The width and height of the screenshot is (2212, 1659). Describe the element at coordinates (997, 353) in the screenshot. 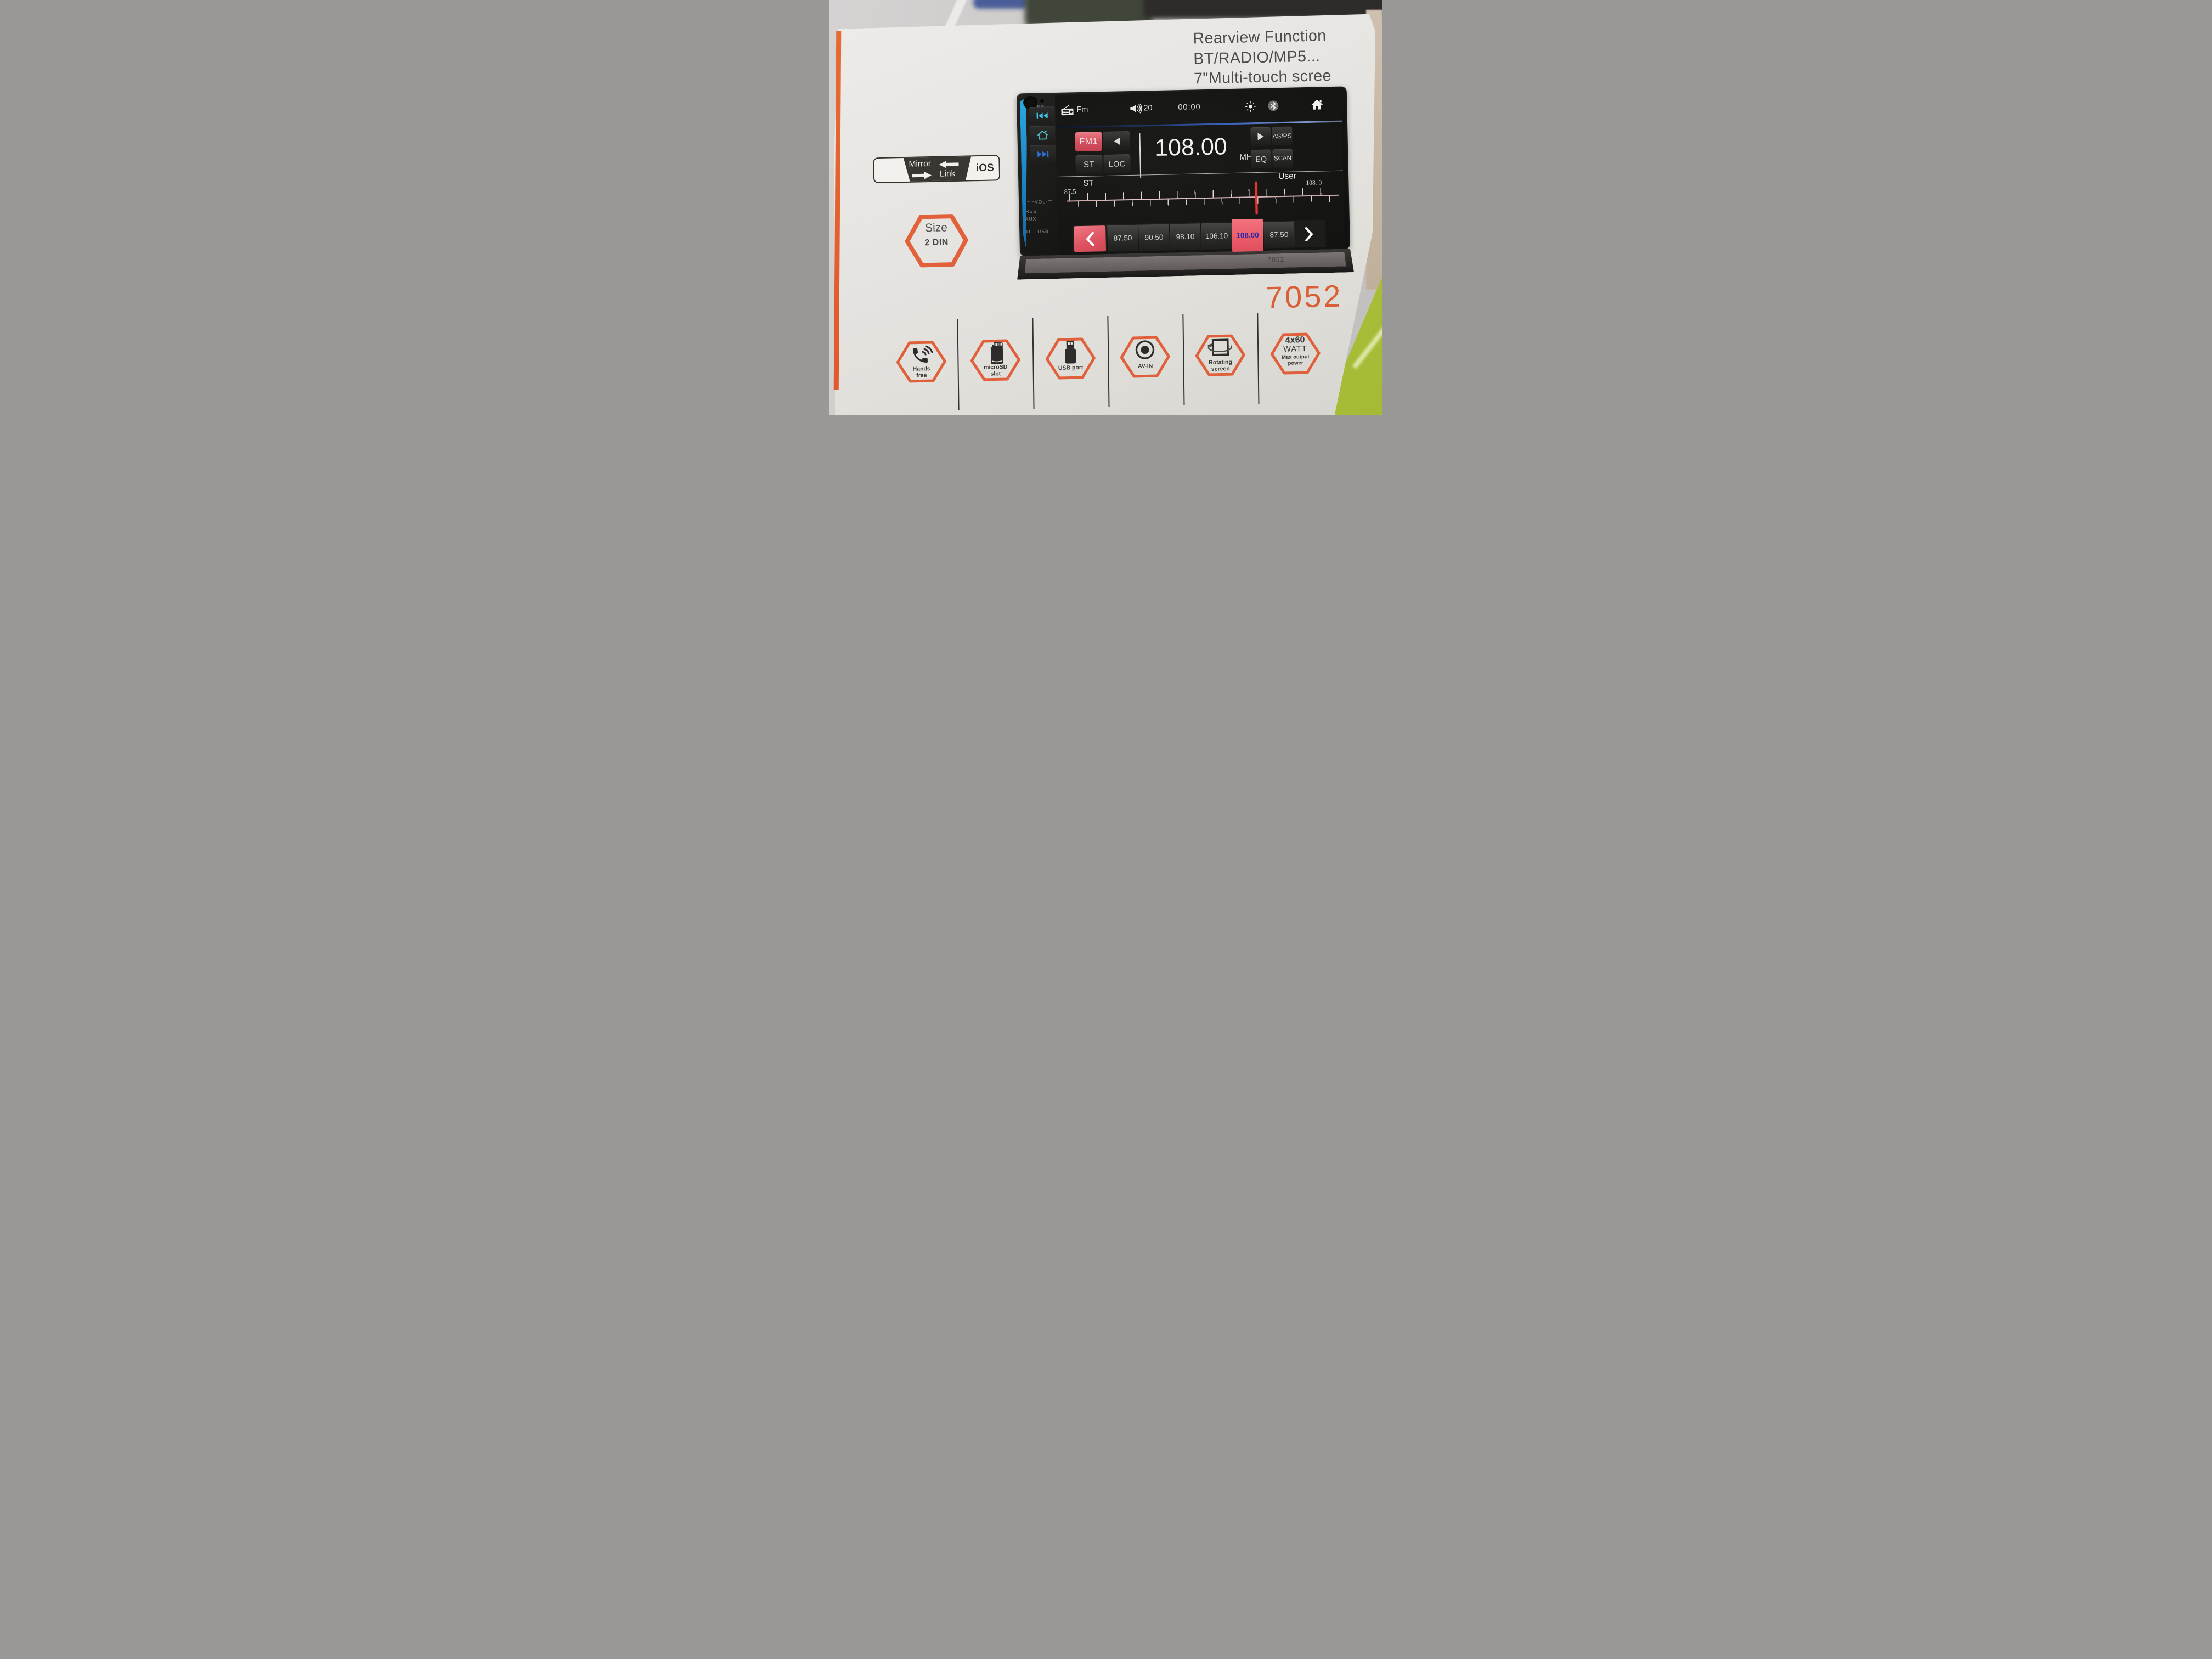

I see `microsd-card-icon` at that location.